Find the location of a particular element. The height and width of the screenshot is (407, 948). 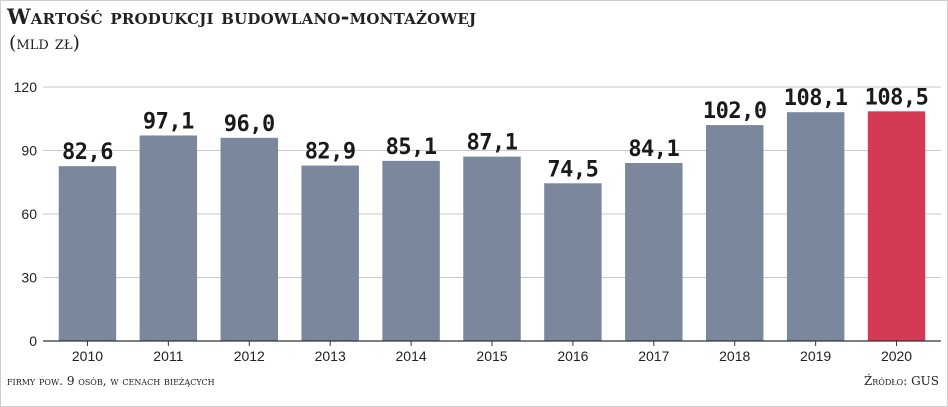

value-label-2018: 102,0 is located at coordinates (735, 111).